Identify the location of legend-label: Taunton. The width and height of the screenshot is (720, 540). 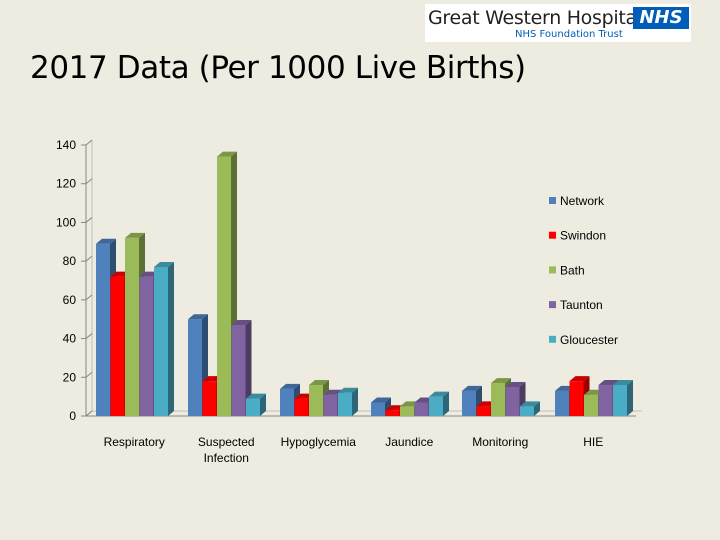
(581, 305).